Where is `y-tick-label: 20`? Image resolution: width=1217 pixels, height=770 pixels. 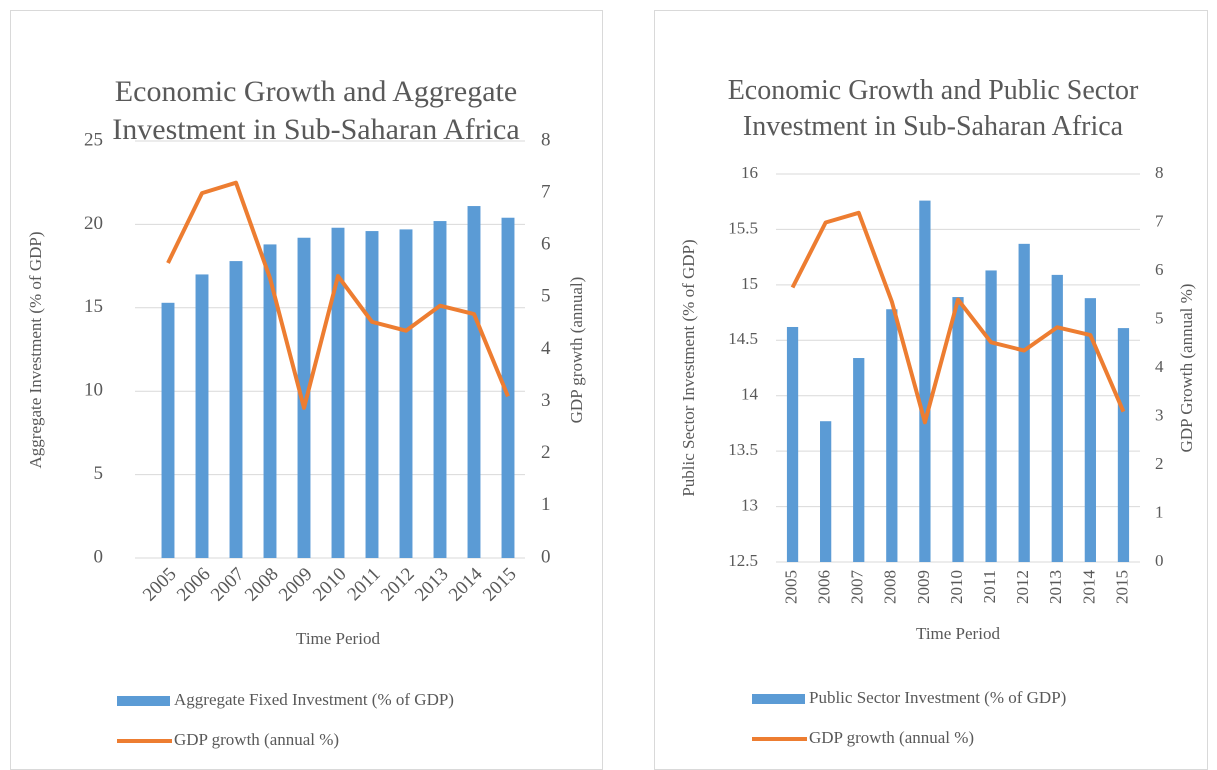
y-tick-label: 20 is located at coordinates (93, 223).